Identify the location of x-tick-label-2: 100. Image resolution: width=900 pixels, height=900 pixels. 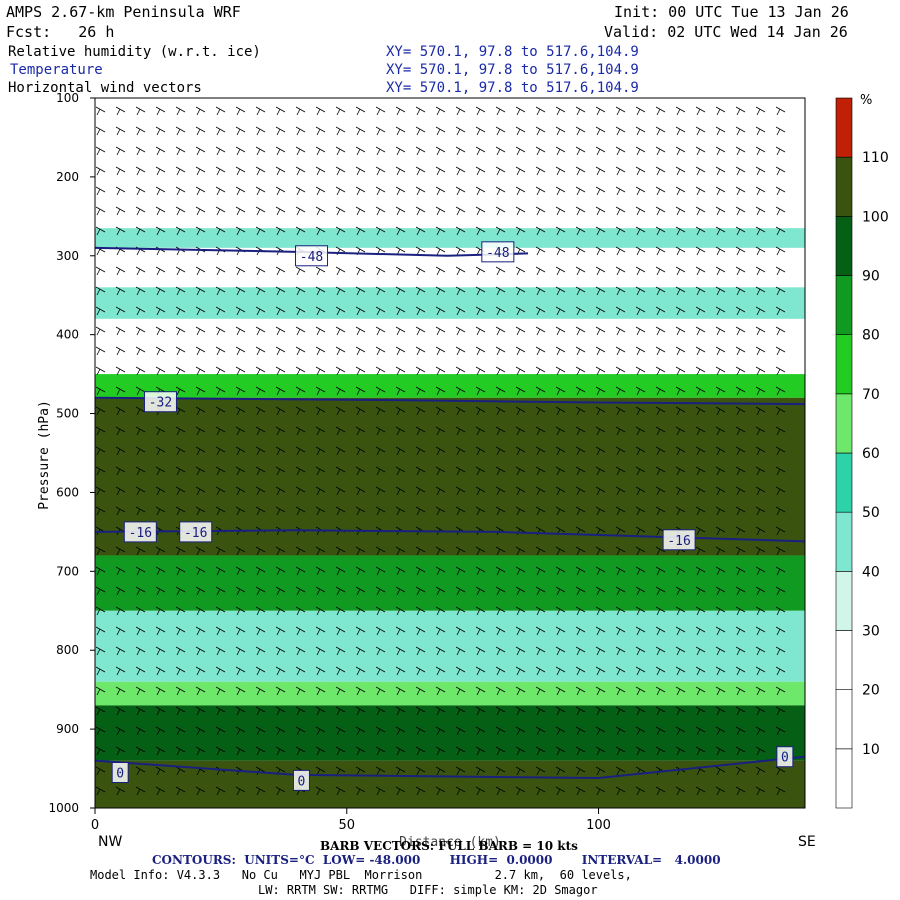
(598, 825).